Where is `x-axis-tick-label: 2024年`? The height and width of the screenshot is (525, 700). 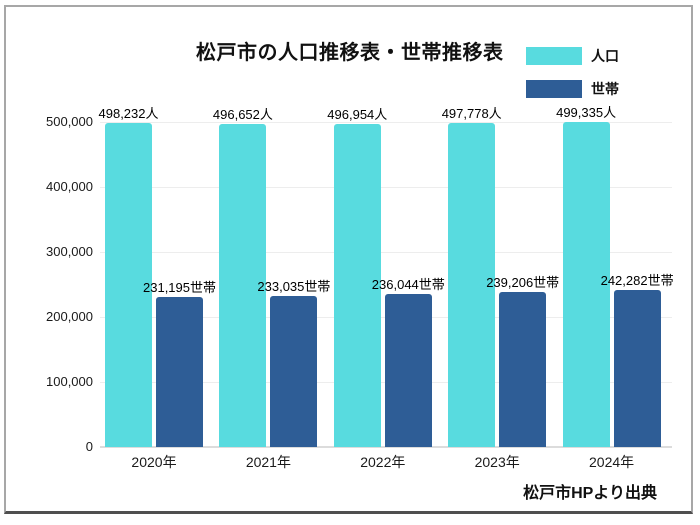 x-axis-tick-label: 2024年 is located at coordinates (612, 462).